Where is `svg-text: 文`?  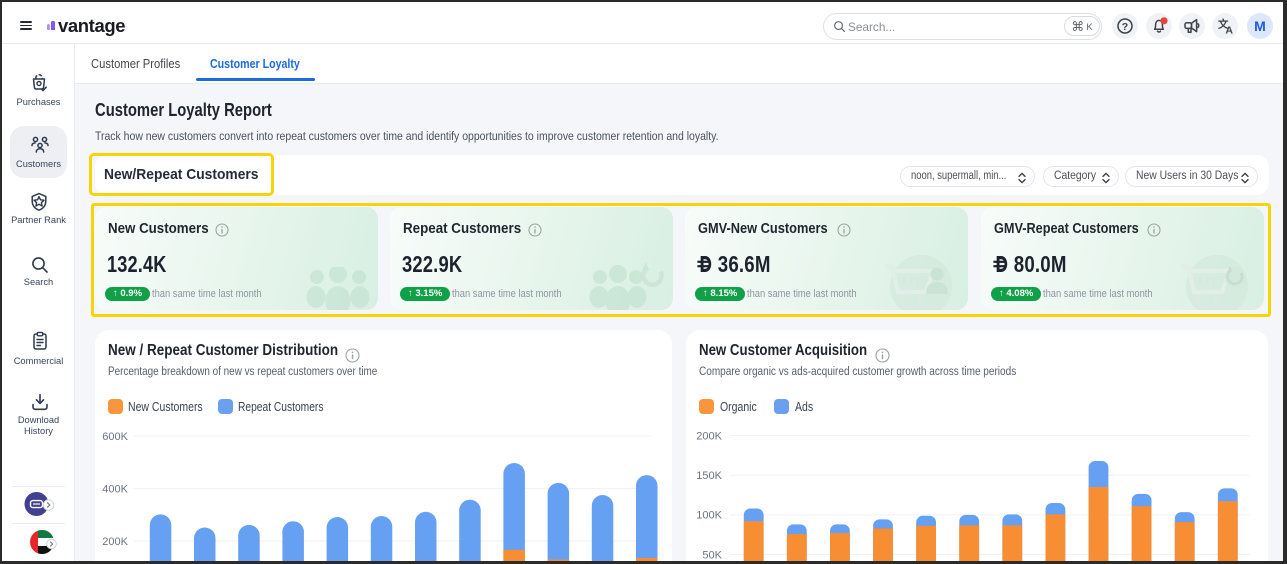
svg-text: 文 is located at coordinates (1223, 24).